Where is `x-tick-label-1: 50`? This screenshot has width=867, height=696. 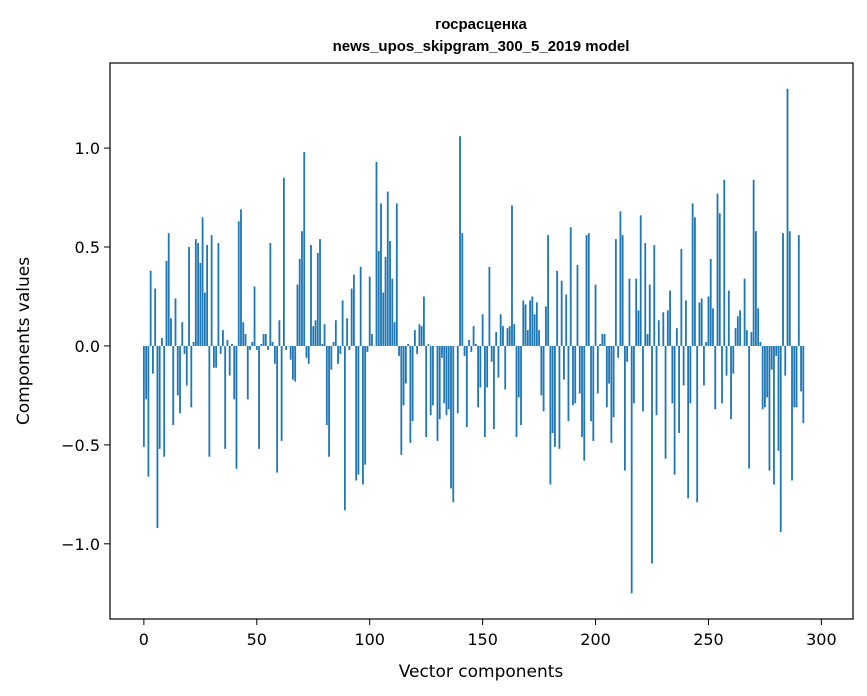
x-tick-label-1: 50 is located at coordinates (257, 639).